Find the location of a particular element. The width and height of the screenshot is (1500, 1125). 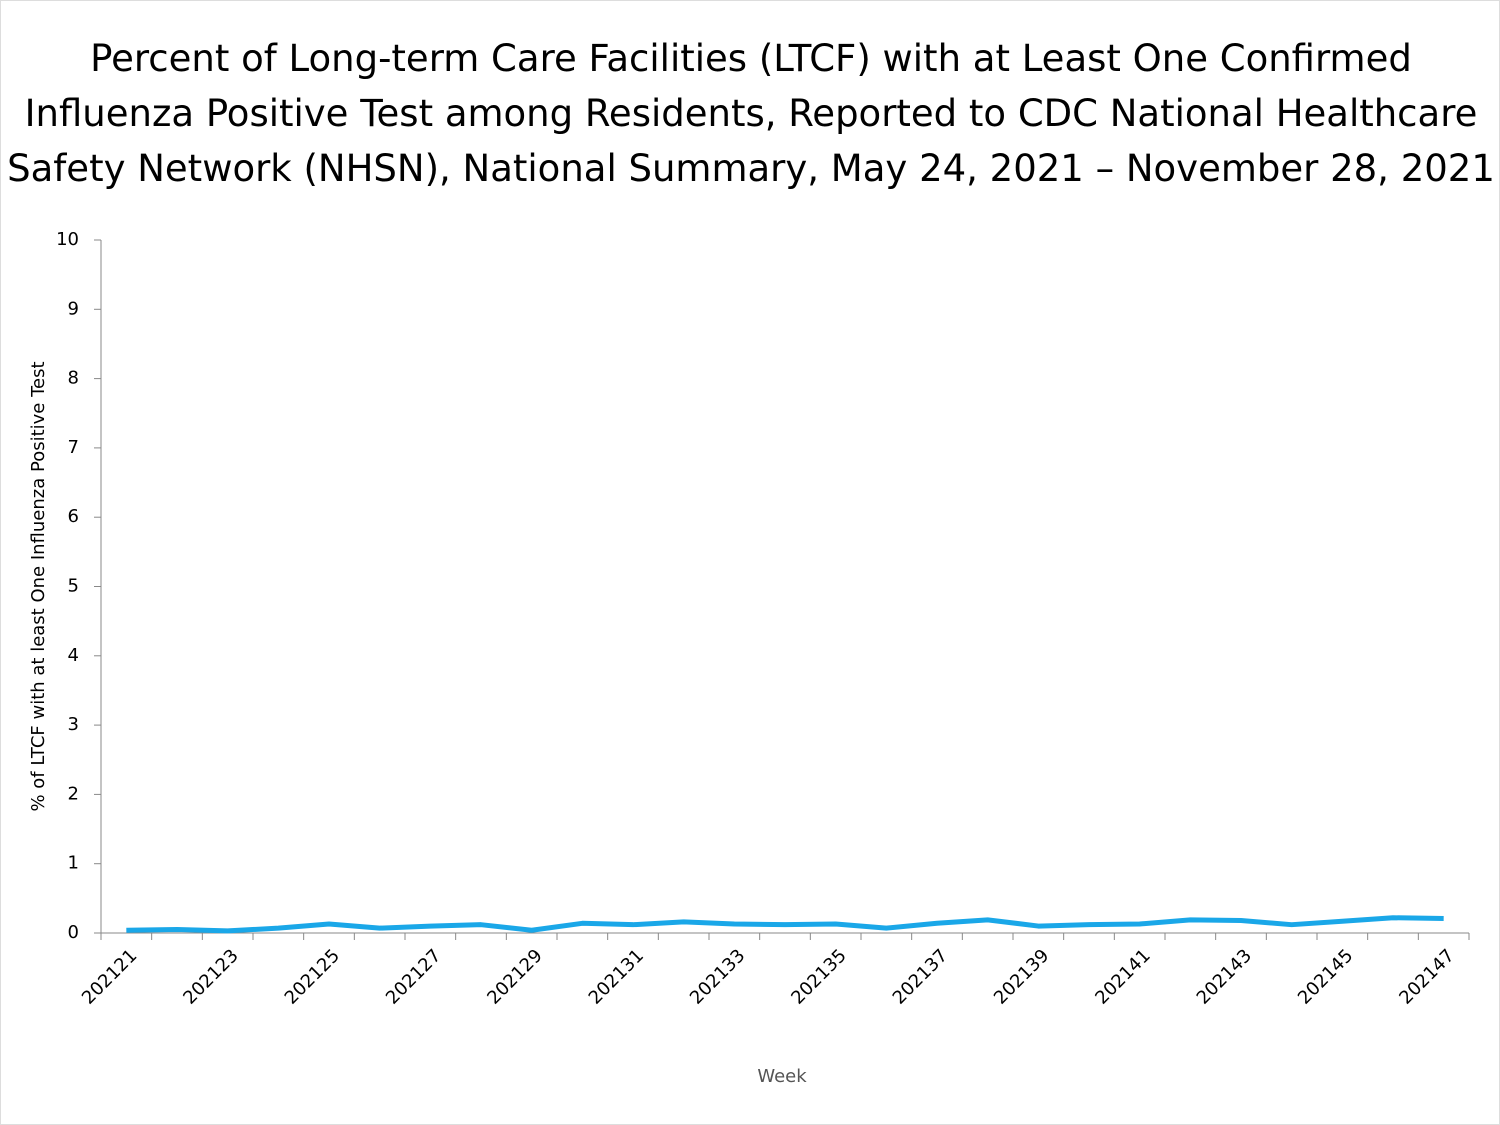

x-tick-label: 202131 is located at coordinates (616, 976).